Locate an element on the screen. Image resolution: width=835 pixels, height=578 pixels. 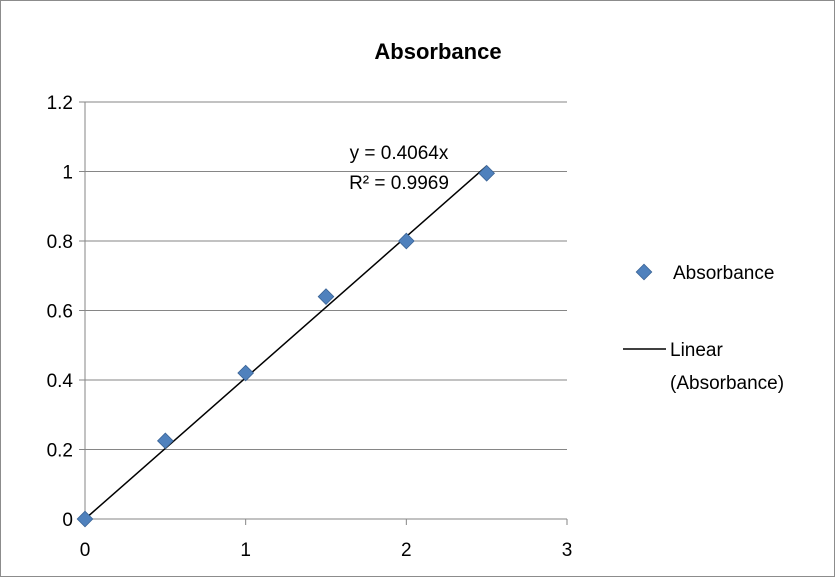
x-tick-label: 1 is located at coordinates (245, 550).